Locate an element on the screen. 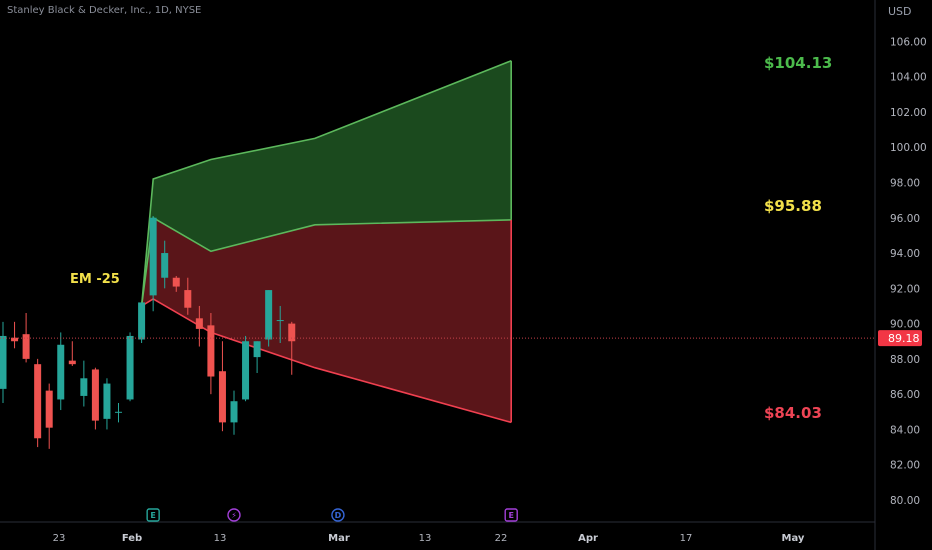 The image size is (932, 550). lower-band-label: $84.03 is located at coordinates (793, 413).